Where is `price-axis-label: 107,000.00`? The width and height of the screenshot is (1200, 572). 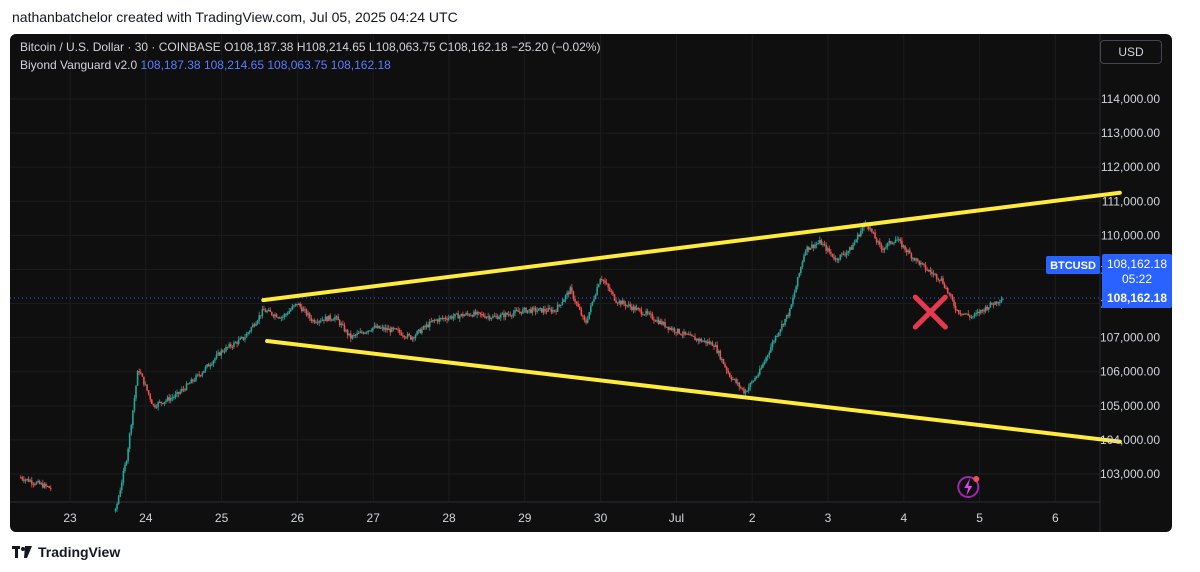
price-axis-label: 107,000.00 is located at coordinates (1130, 338).